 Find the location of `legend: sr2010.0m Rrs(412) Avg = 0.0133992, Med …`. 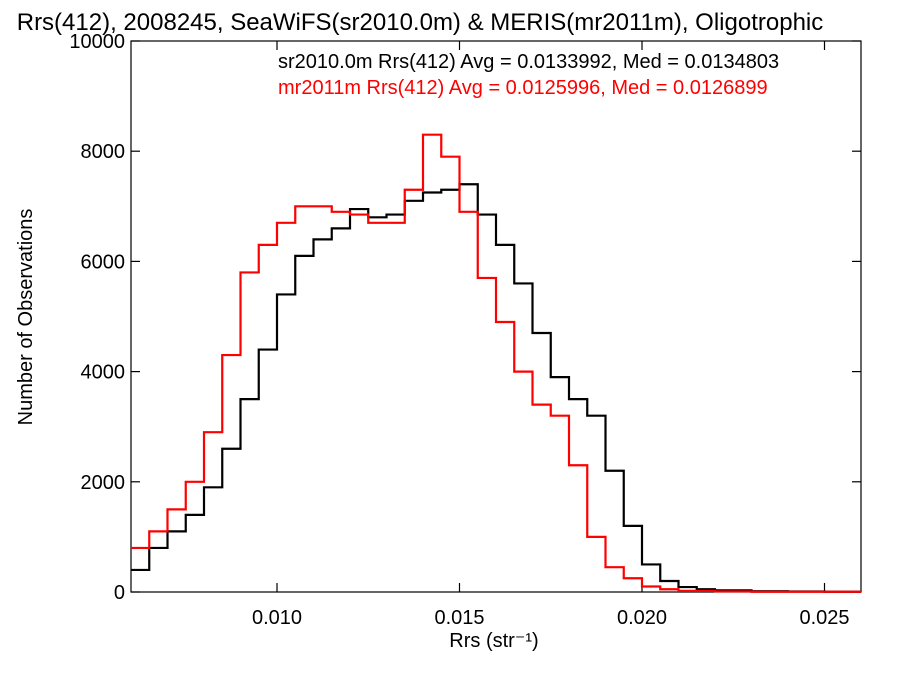

legend: sr2010.0m Rrs(412) Avg = 0.0133992, Med … is located at coordinates (528, 75).